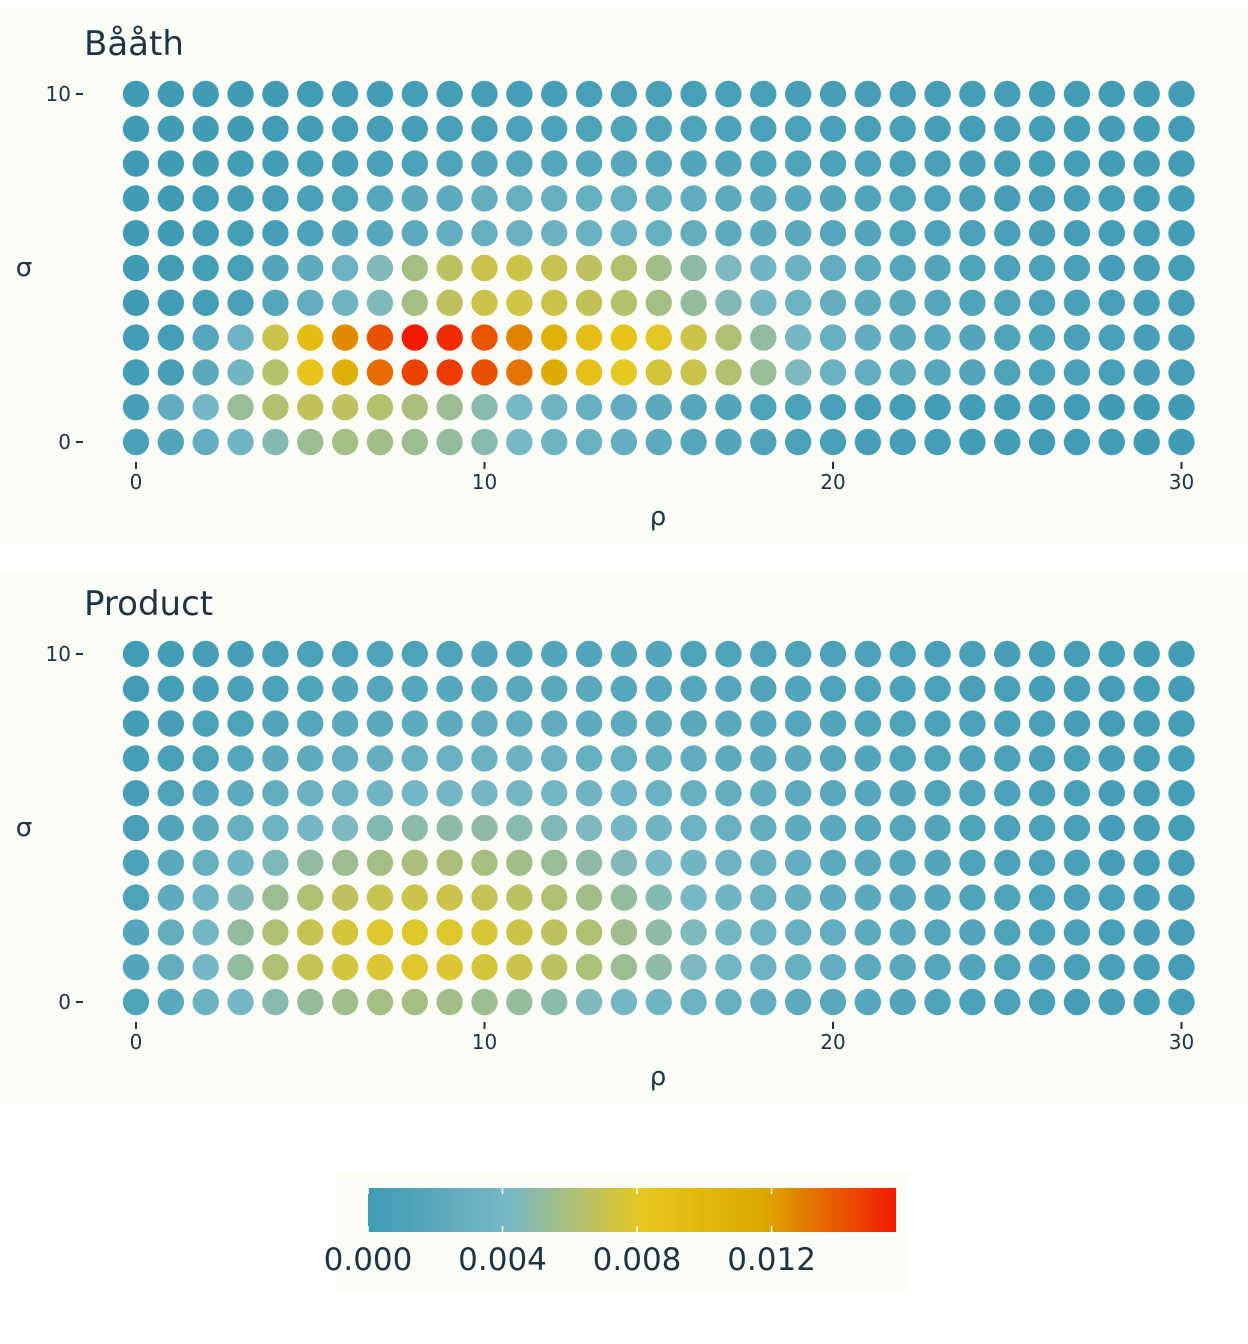 Image resolution: width=1248 pixels, height=1344 pixels. Describe the element at coordinates (502, 1260) in the screenshot. I see `legend-tick-label: 0.004` at that location.